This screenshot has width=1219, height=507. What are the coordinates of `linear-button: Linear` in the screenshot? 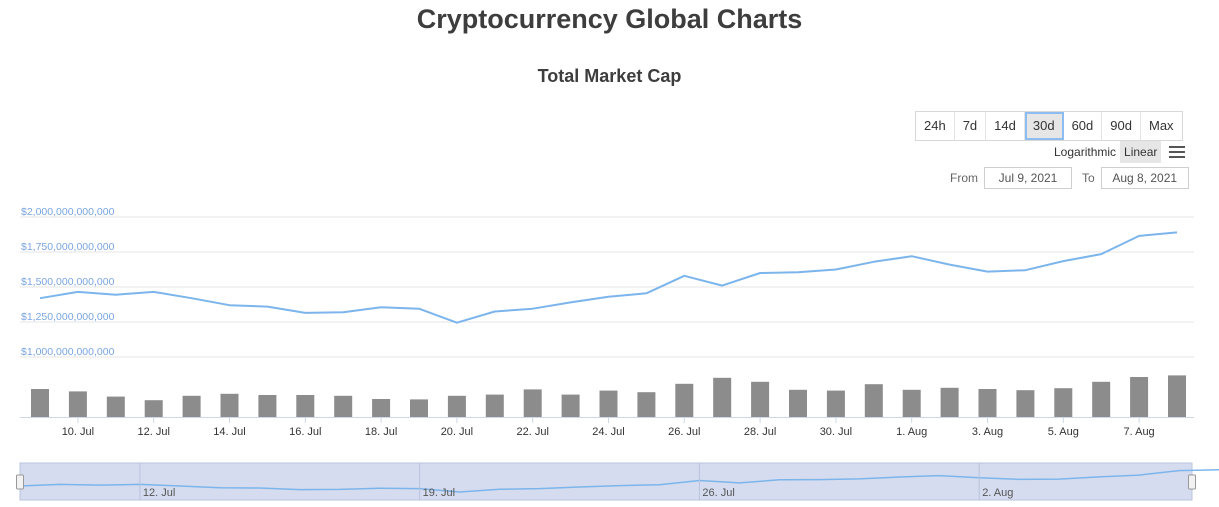 It's located at (1141, 152).